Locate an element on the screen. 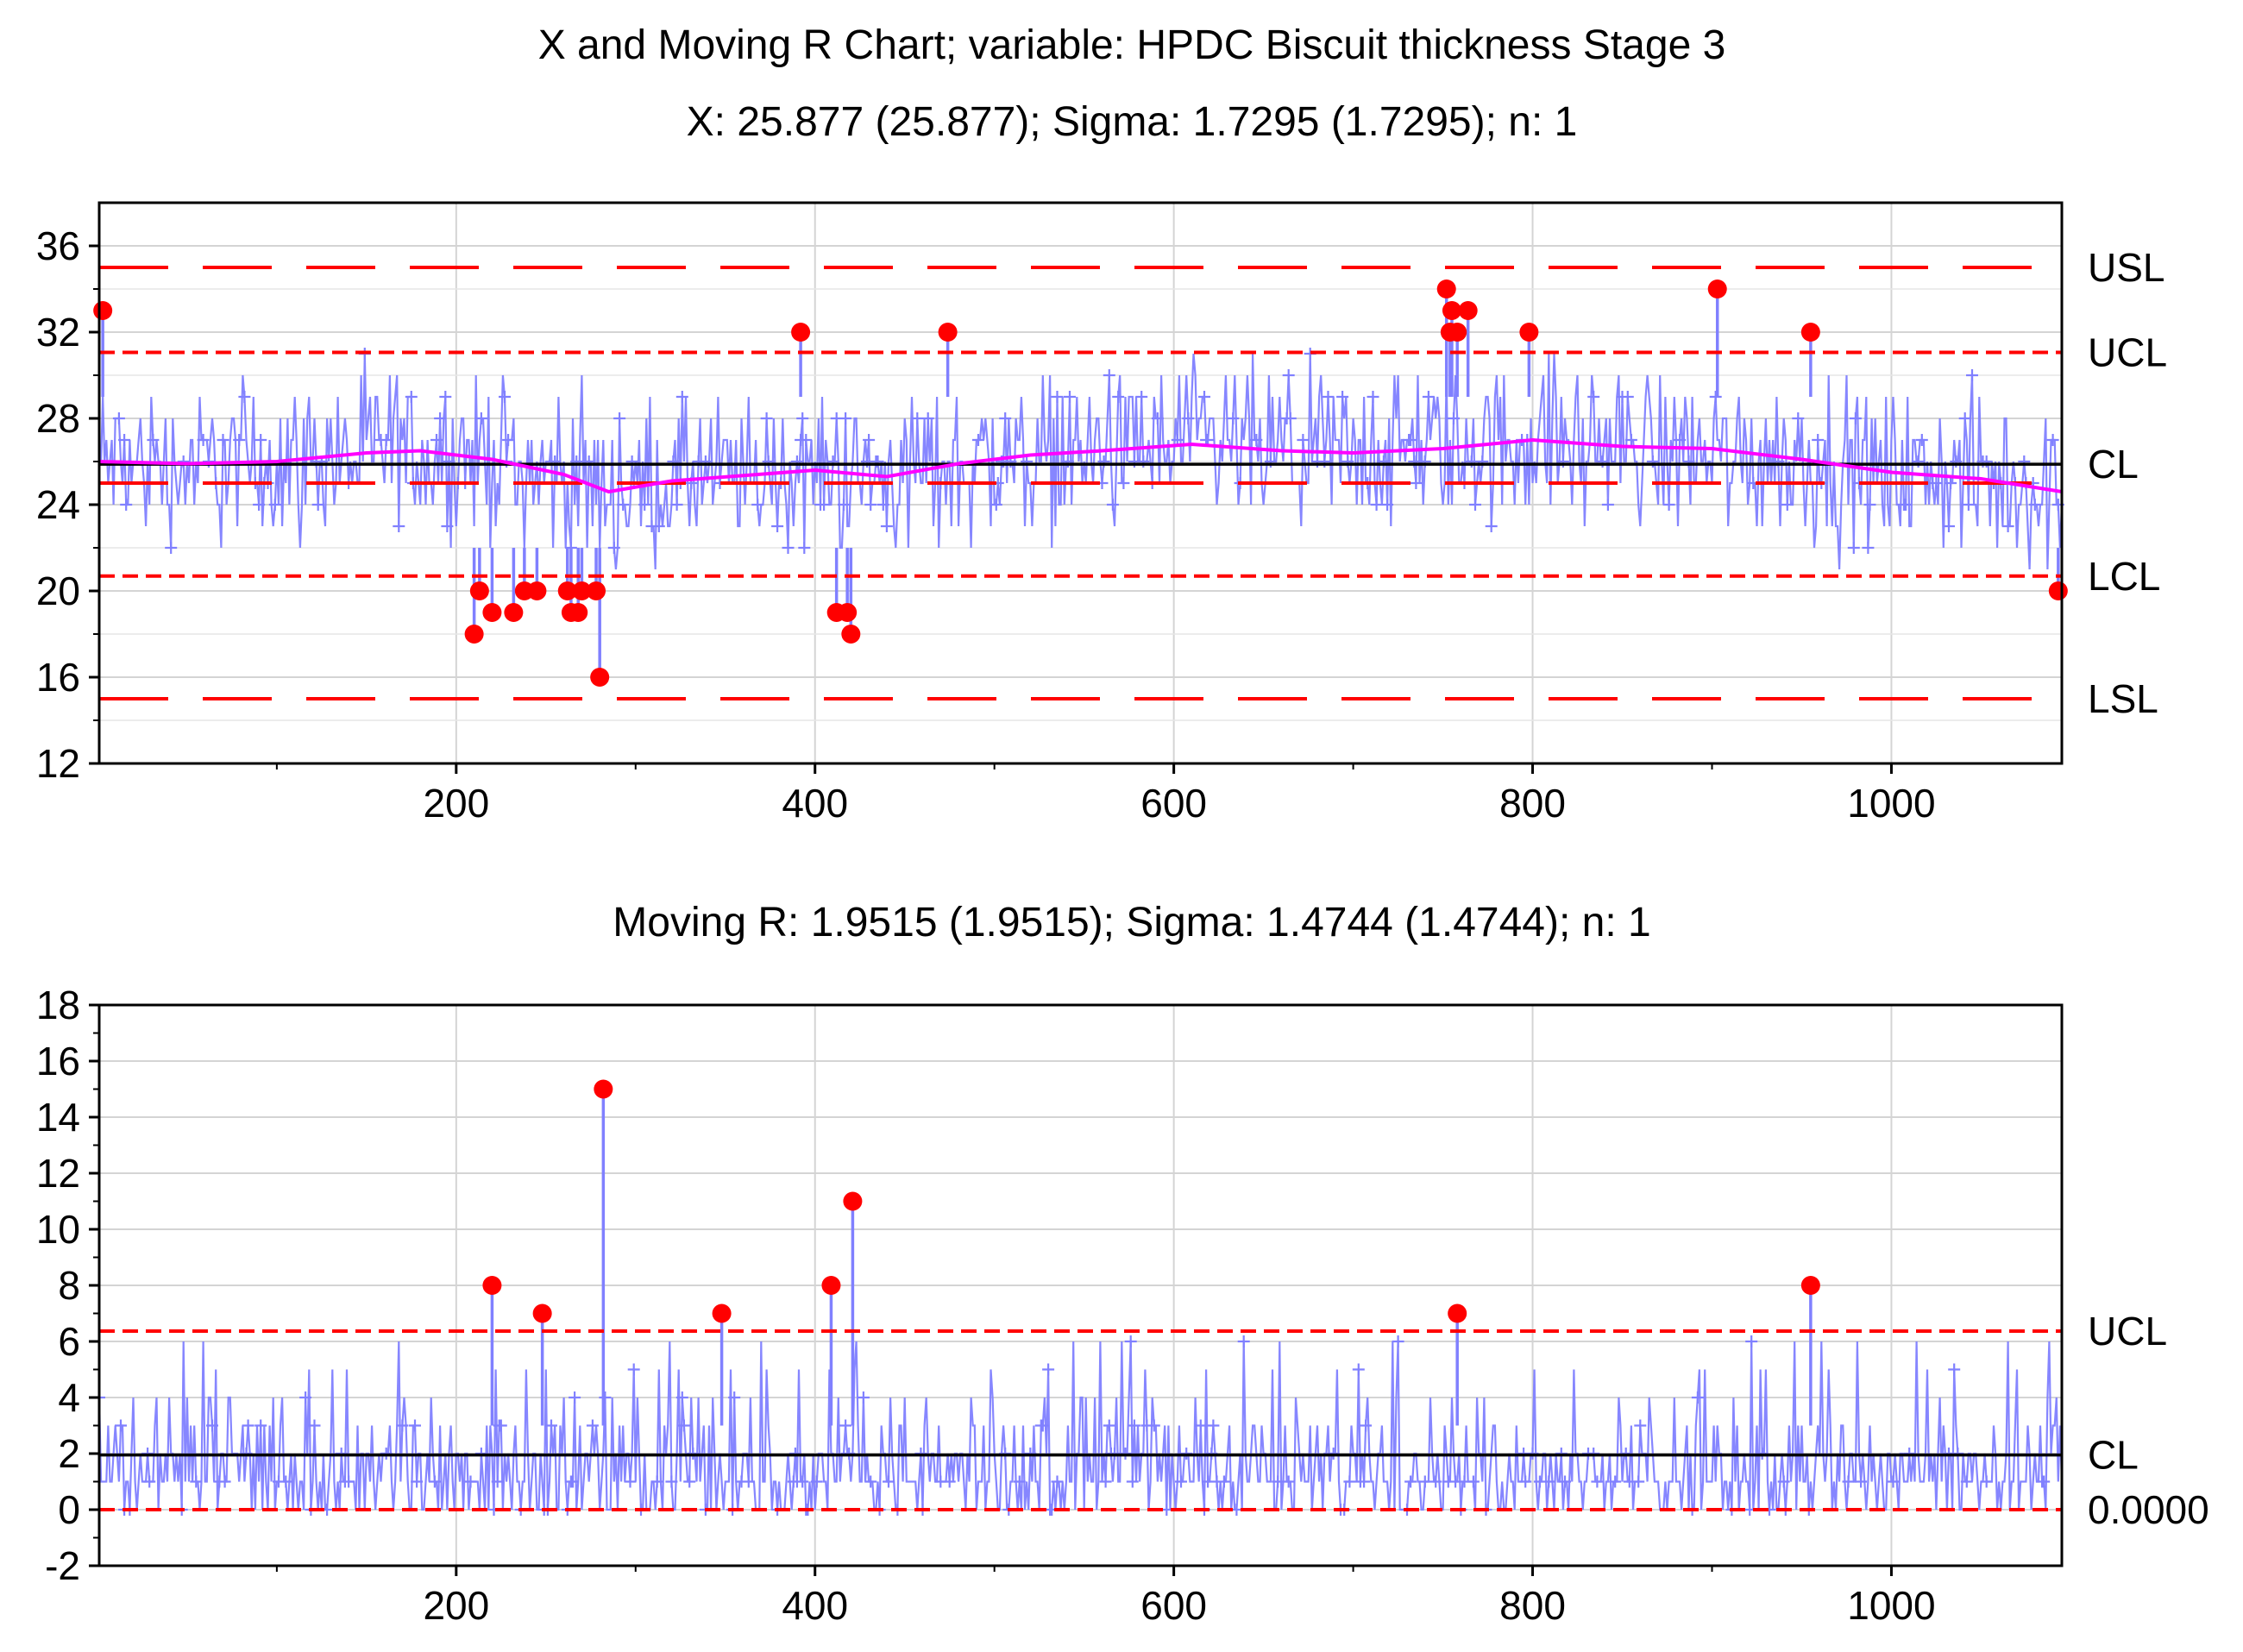 The image size is (2243, 1652). y-tick-label: 24 is located at coordinates (58, 504).